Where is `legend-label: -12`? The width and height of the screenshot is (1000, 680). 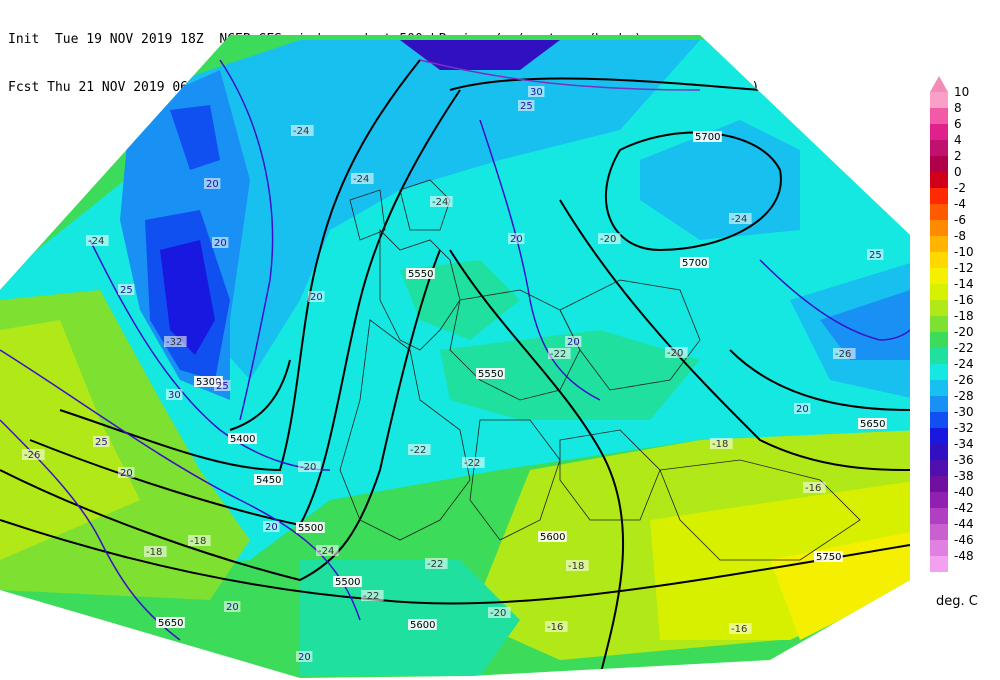 legend-label: -12 is located at coordinates (964, 268).